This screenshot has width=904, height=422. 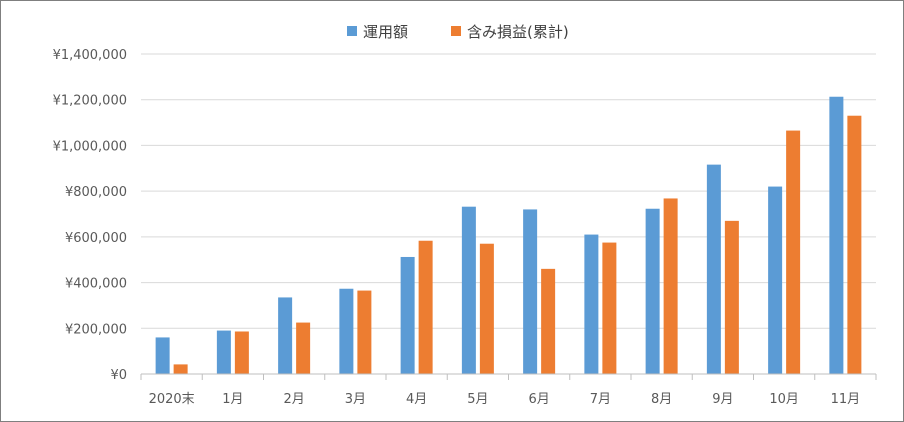 What do you see at coordinates (661, 399) in the screenshot?
I see `x-tick-label: 8月` at bounding box center [661, 399].